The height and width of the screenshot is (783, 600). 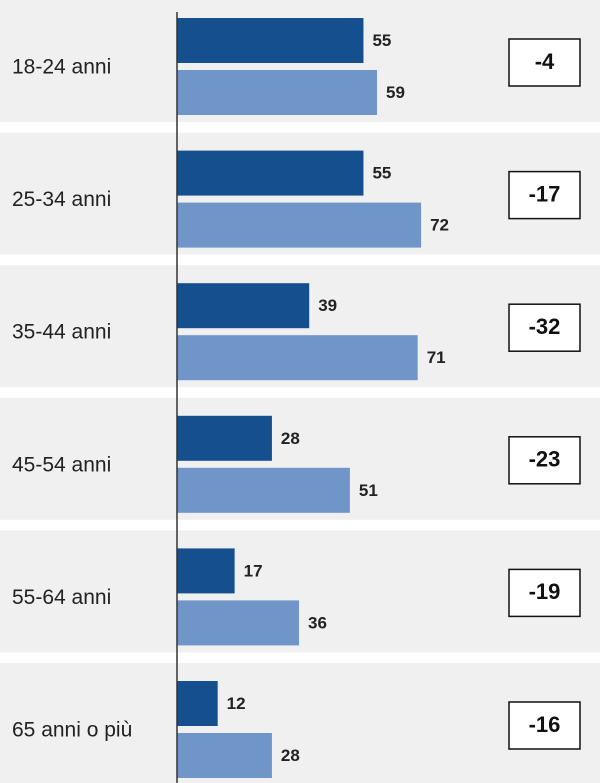 What do you see at coordinates (61, 597) in the screenshot?
I see `category-label: 55-64 anni` at bounding box center [61, 597].